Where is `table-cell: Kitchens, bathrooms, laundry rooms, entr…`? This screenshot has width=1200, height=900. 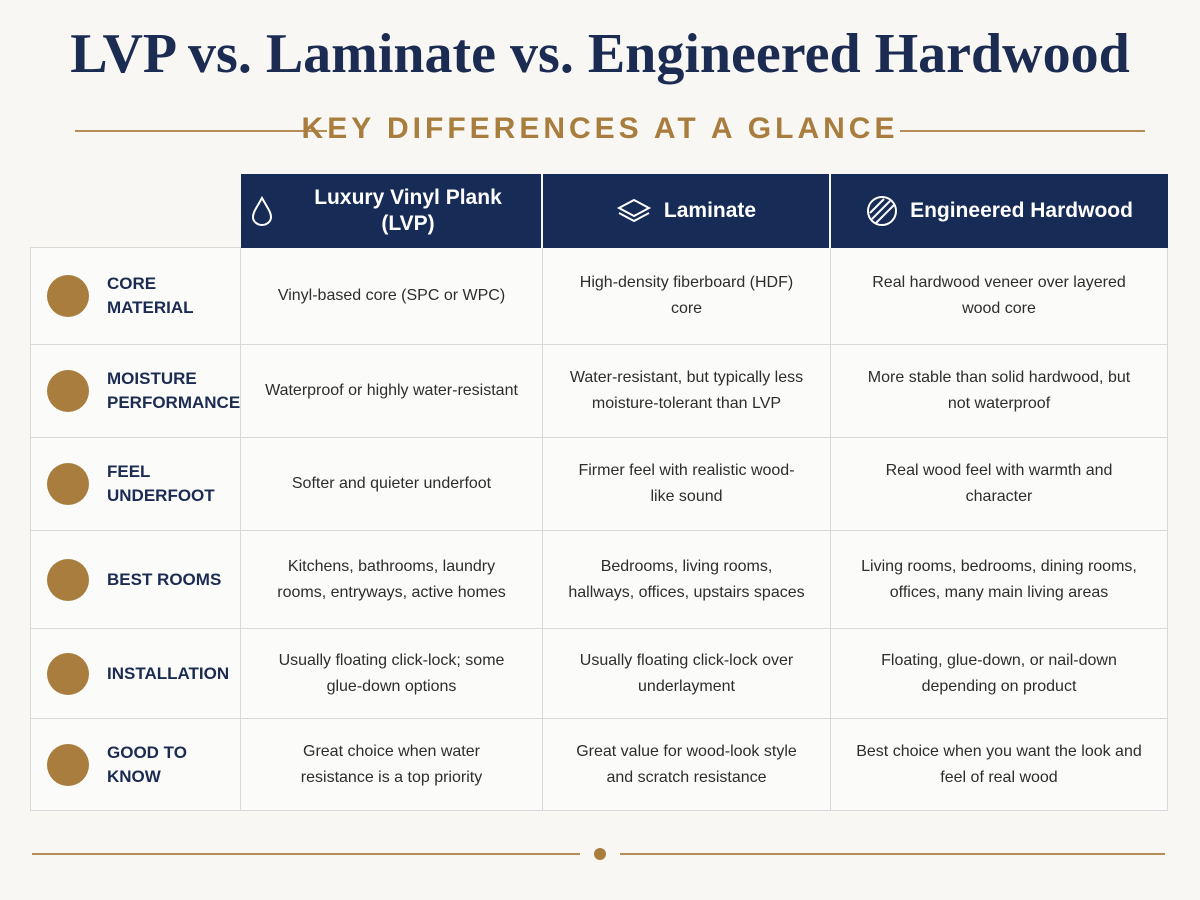
table-cell: Kitchens, bathrooms, laundry rooms, entr… is located at coordinates (392, 580).